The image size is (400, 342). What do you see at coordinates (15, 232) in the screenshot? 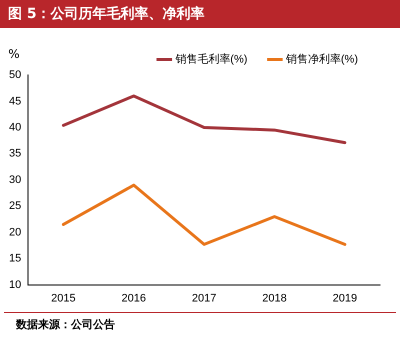
I see `y-tick-label: 20` at bounding box center [15, 232].